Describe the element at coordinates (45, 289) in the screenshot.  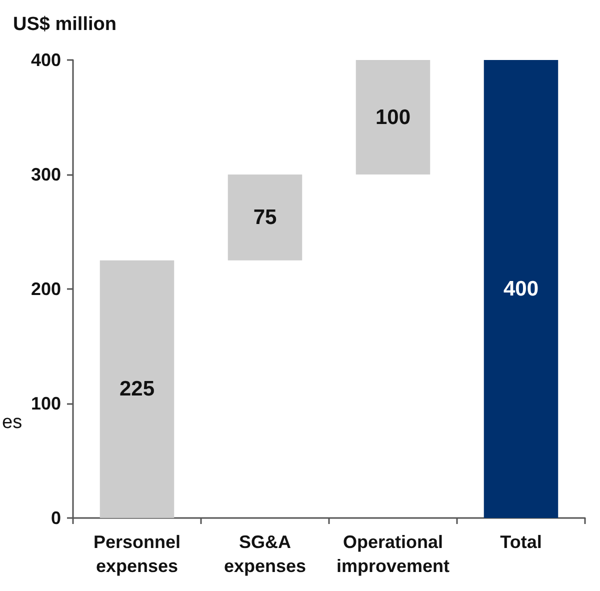
I see `y-tick-label: 200` at that location.